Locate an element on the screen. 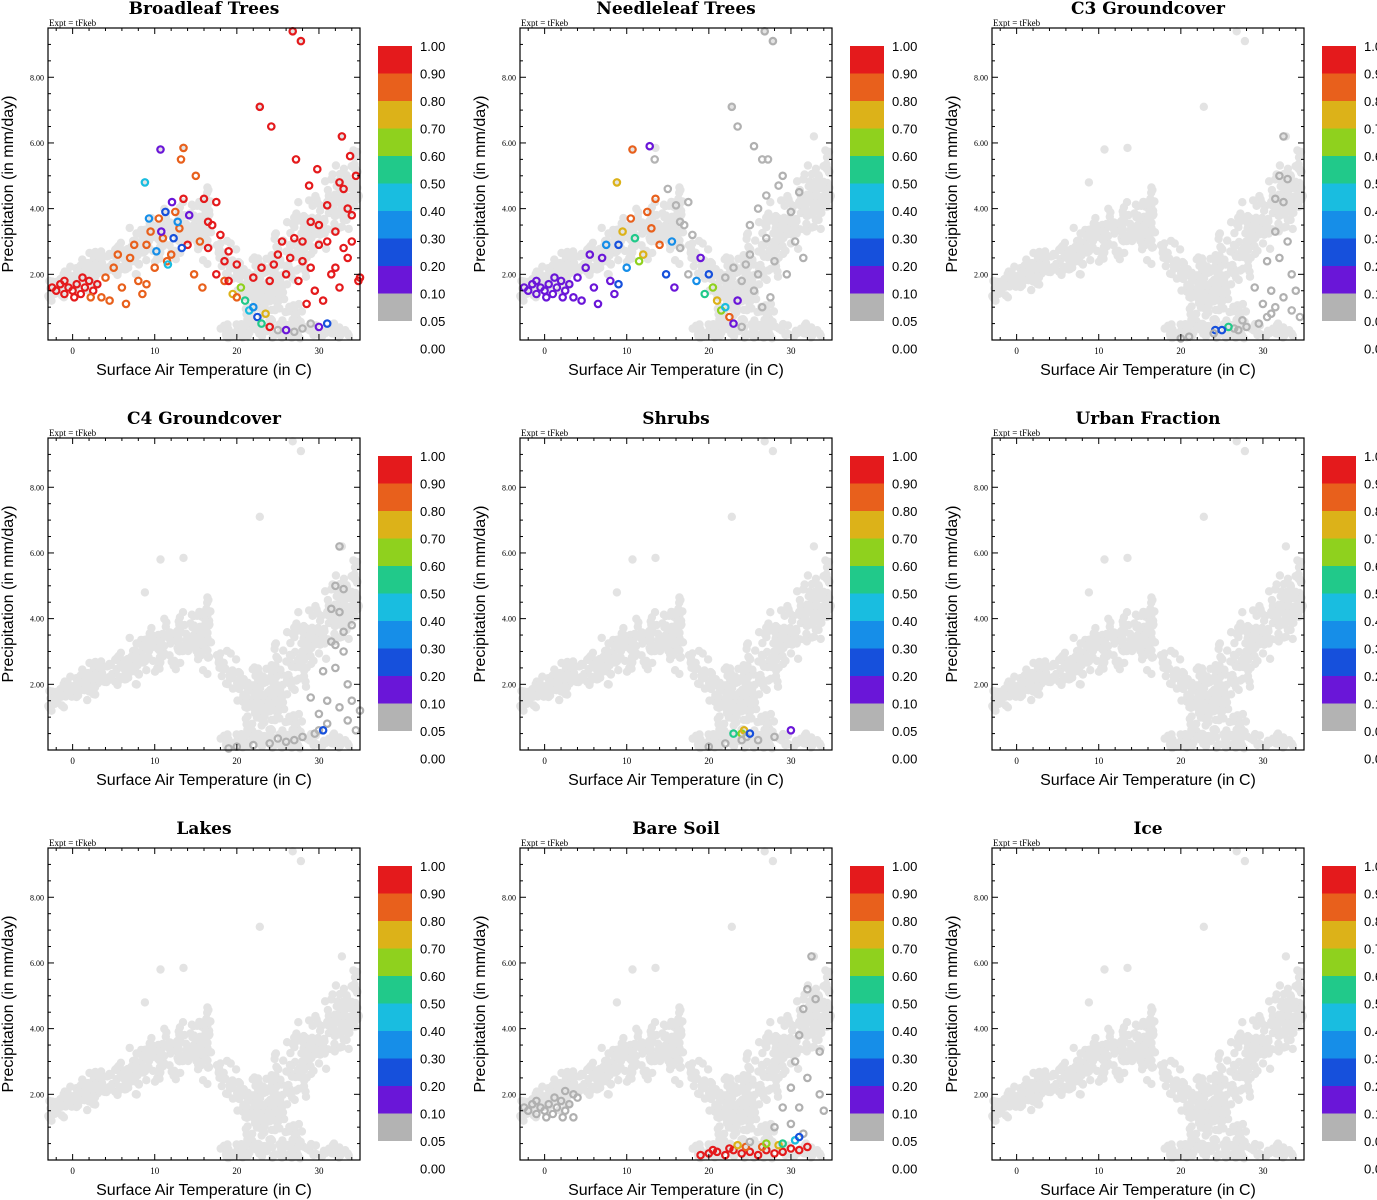 The width and height of the screenshot is (1377, 1200). colorbar-label: 0.80 is located at coordinates (904, 101).